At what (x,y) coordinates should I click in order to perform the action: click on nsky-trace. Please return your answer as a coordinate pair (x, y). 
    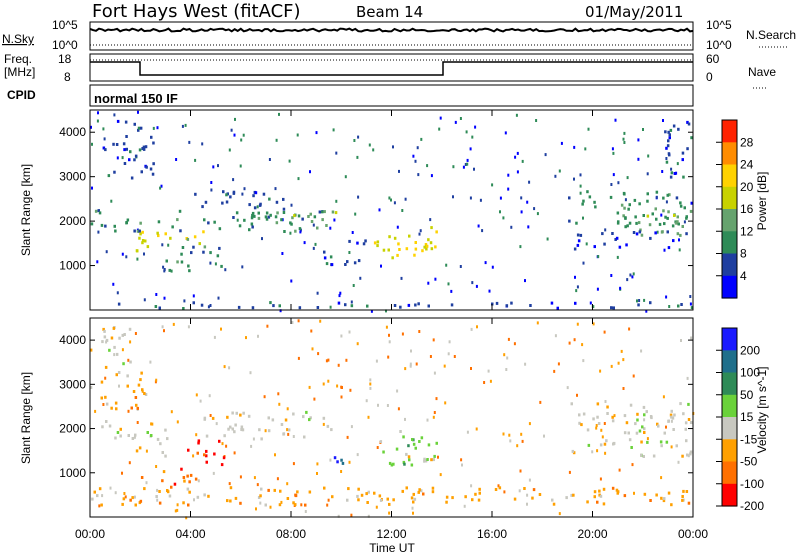
    Looking at the image, I should click on (391, 30).